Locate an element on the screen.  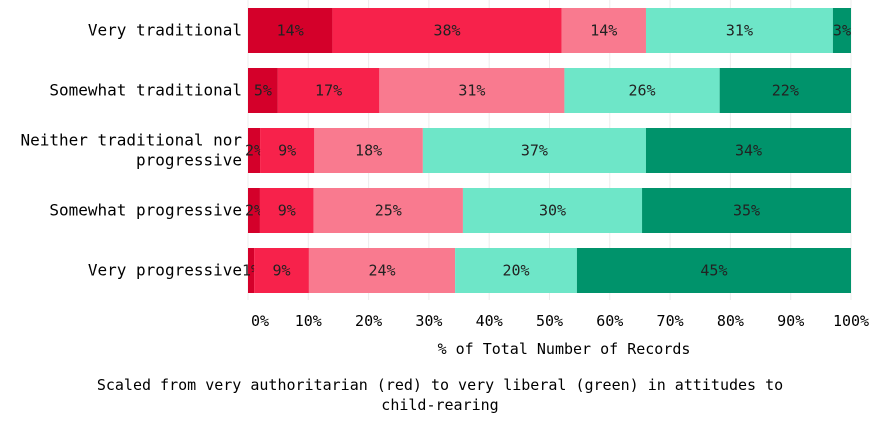
data-label: 35% is located at coordinates (746, 211).